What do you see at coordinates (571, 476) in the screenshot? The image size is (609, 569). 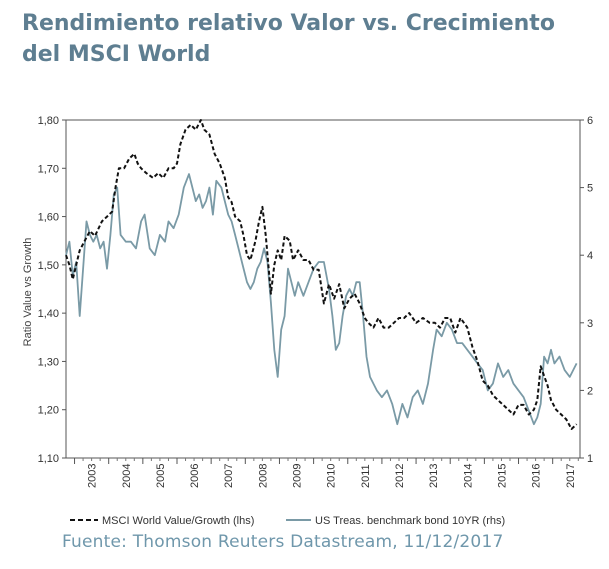 I see `x-tick-label: 2017` at bounding box center [571, 476].